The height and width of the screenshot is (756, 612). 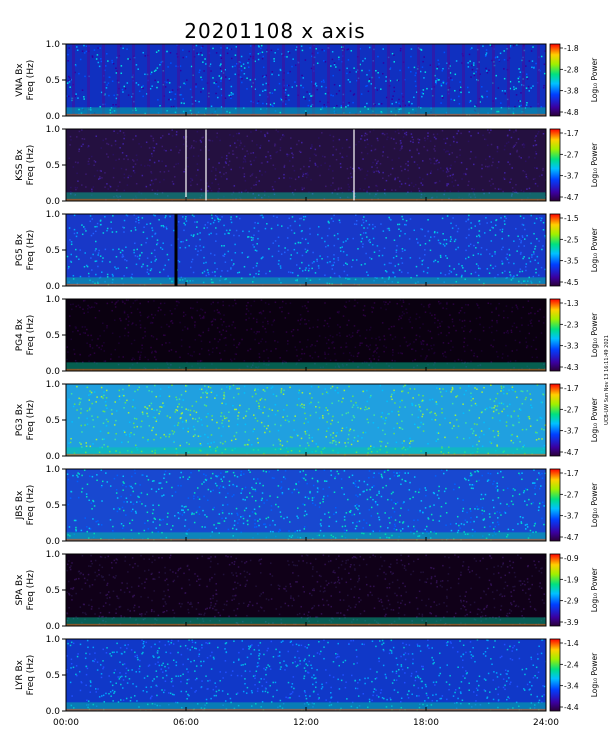 What do you see at coordinates (20, 419) in the screenshot?
I see `panel-ylabel-station: PG3 Bx` at bounding box center [20, 419].